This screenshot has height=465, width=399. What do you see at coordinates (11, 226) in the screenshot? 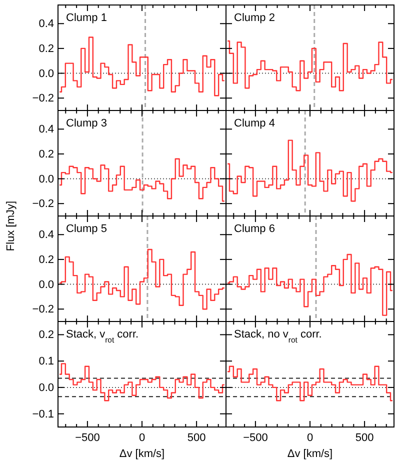
I see `y-axis-title: Flux [mJy]` at bounding box center [11, 226].